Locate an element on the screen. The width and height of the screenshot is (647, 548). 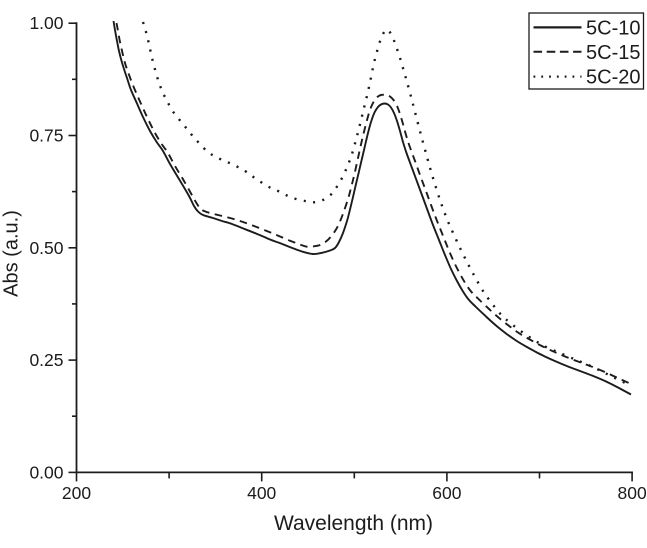
svg-text: 800 is located at coordinates (631, 493).